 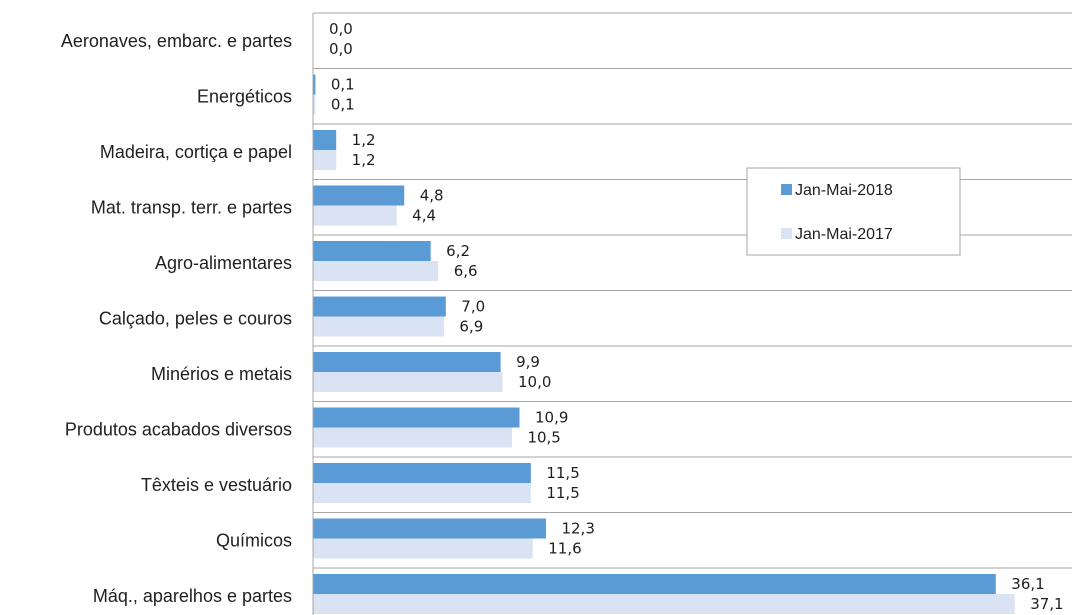 I want to click on legend-swatch-2017, so click(x=786, y=233).